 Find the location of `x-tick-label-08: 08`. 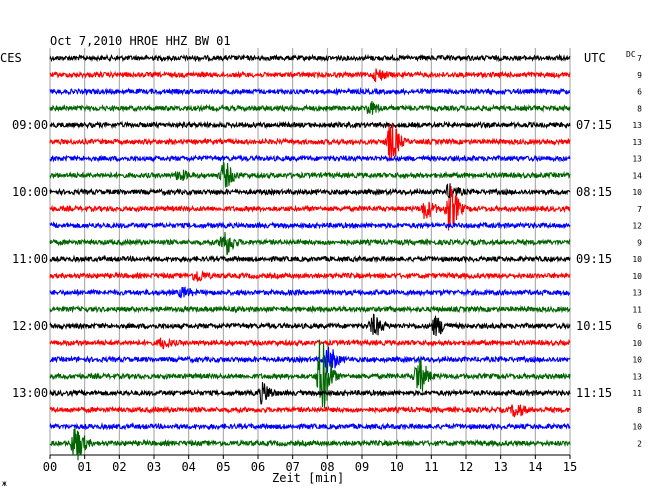

x-tick-label-08: 08 is located at coordinates (327, 467).